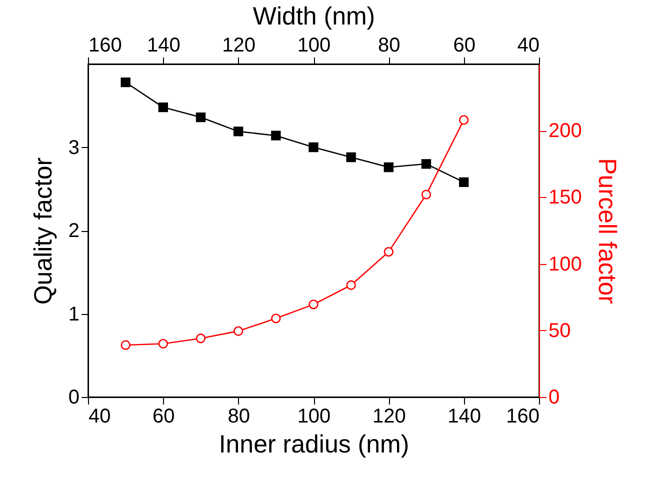 This screenshot has height=477, width=648. Describe the element at coordinates (565, 264) in the screenshot. I see `y2-tick-label: 100` at that location.